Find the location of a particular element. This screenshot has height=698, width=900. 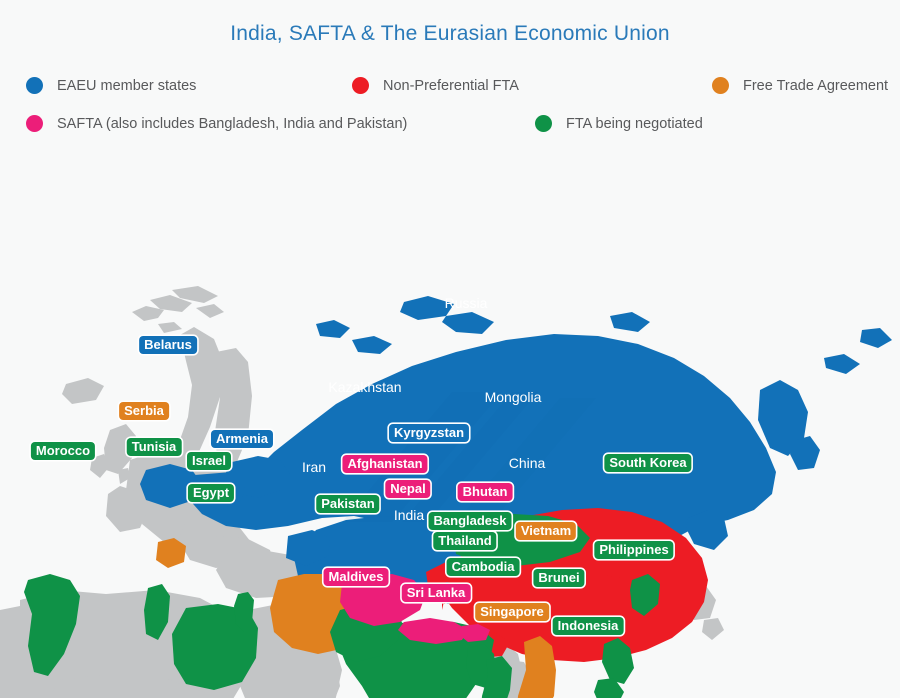

legend-label-fta-being-negotiated: FTA being negotiated is located at coordinates (634, 123).